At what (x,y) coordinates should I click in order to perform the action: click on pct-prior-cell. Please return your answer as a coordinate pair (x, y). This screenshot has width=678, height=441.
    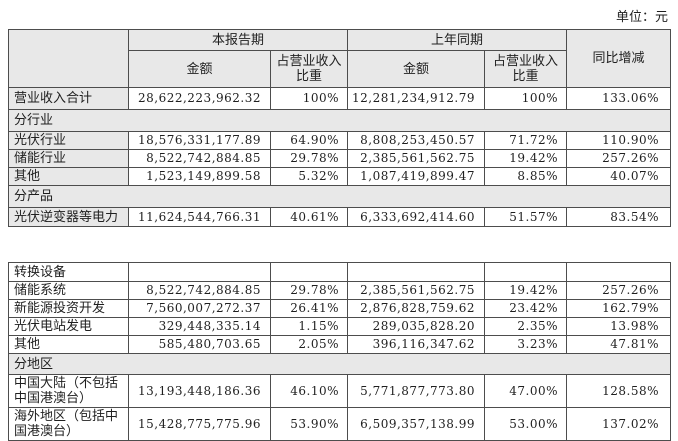
    Looking at the image, I should click on (525, 272).